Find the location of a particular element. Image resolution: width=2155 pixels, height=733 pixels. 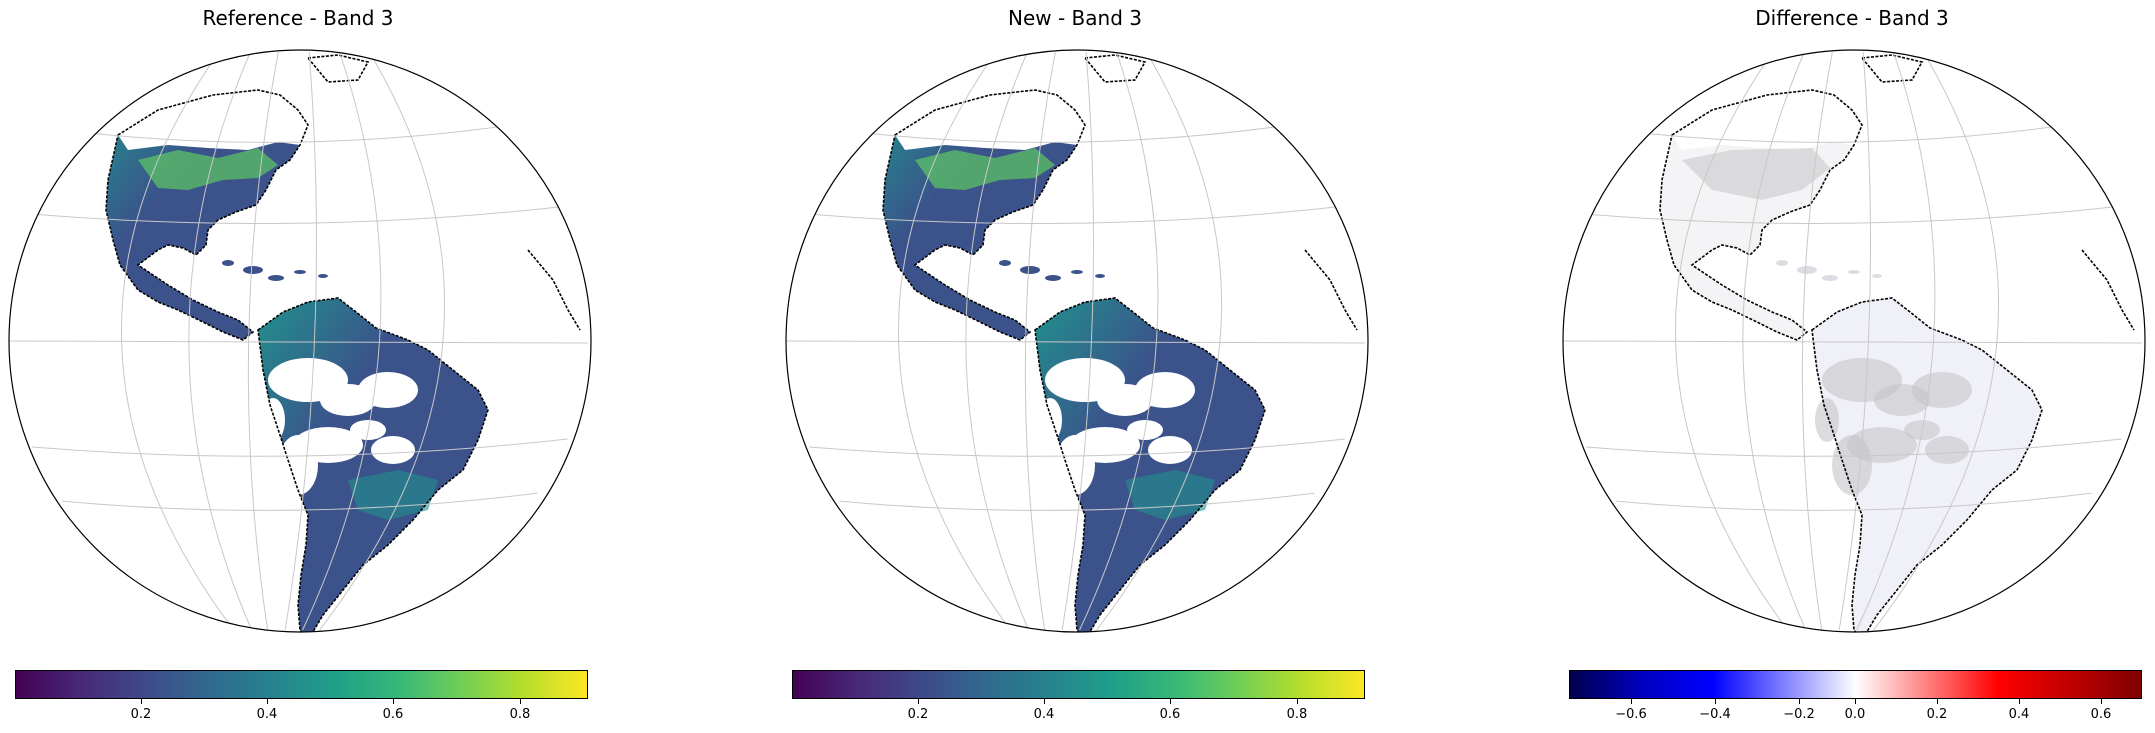

tick-label: 0.0 is located at coordinates (1855, 714).